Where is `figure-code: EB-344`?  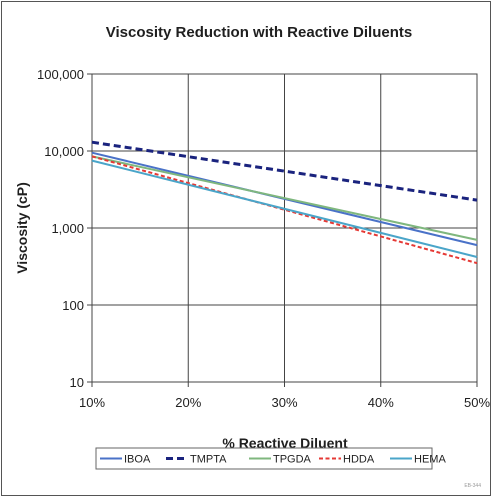 figure-code: EB-344 is located at coordinates (472, 486).